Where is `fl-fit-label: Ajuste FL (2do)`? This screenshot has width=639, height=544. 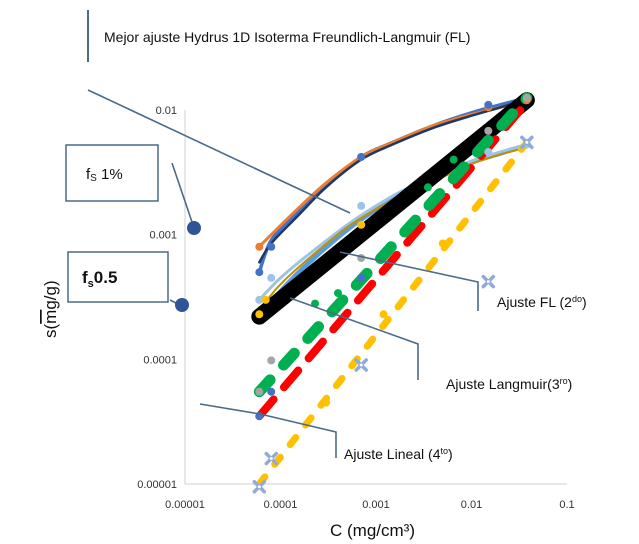 fl-fit-label: Ajuste FL (2do) is located at coordinates (542, 302).